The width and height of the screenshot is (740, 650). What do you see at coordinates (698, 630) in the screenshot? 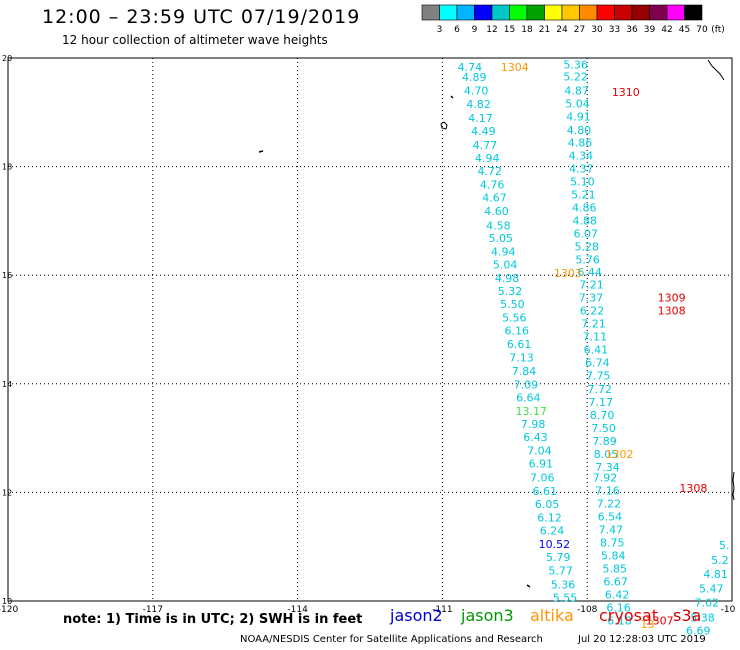
I see `wave-height-value: 6.69` at bounding box center [698, 630].